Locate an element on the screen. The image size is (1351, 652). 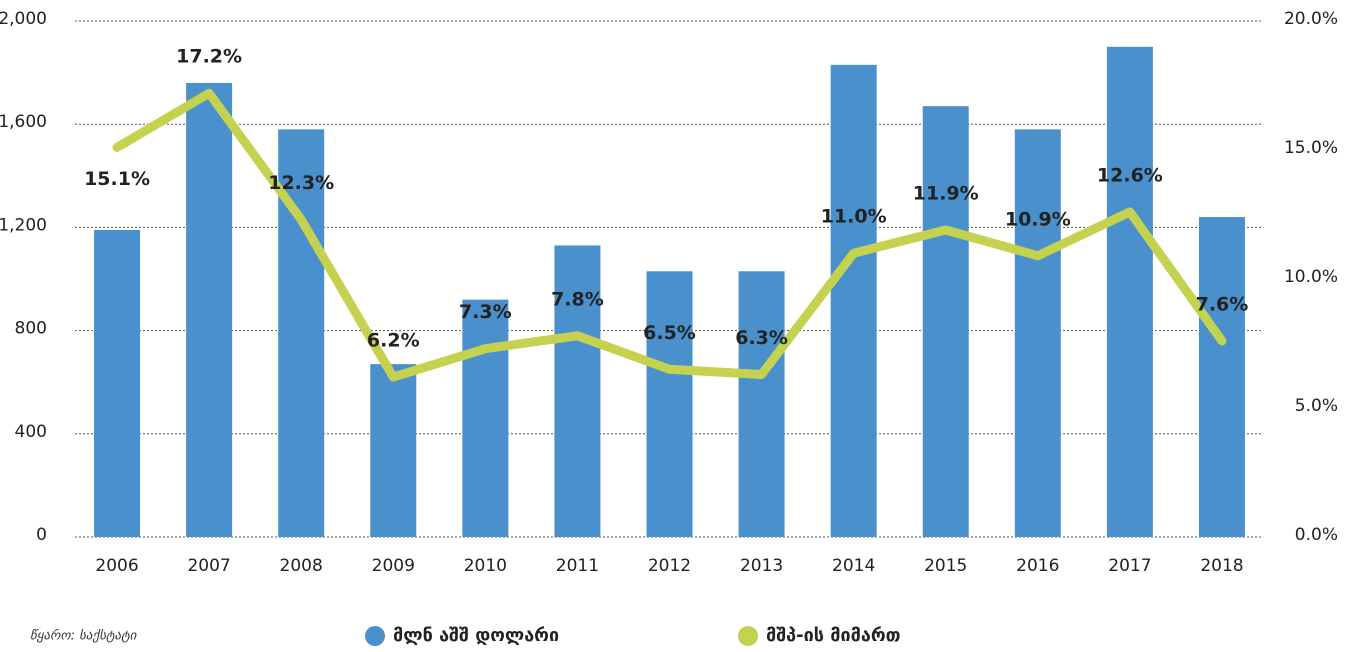
y-tick-label: 1,600 is located at coordinates (23, 122).